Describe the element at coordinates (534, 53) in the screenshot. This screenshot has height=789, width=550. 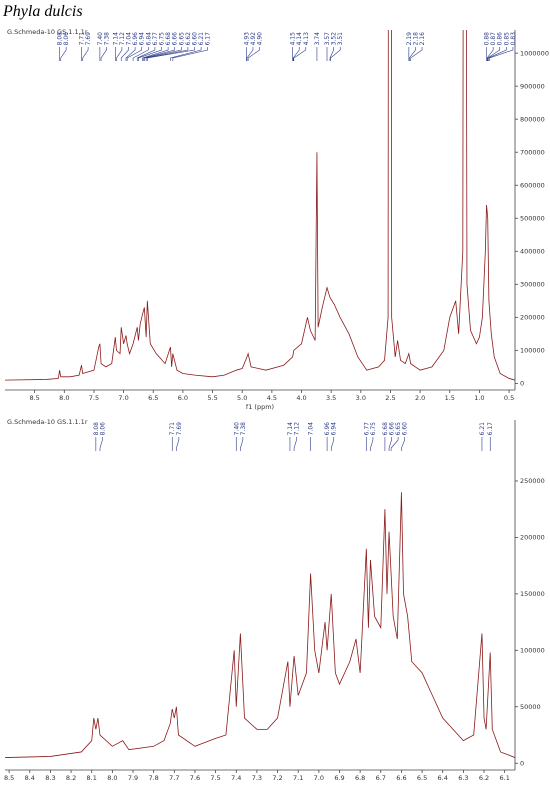
I see `y-tick-label: 1000000` at that location.